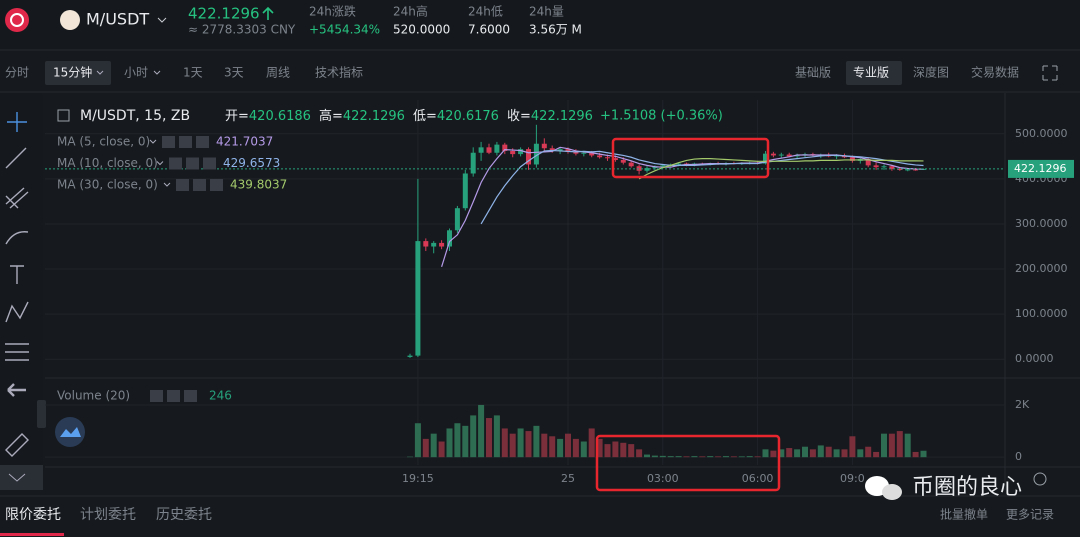 The width and height of the screenshot is (1080, 537). Describe the element at coordinates (332, 11) in the screenshot. I see `stat-label: 24h涨跌` at that location.